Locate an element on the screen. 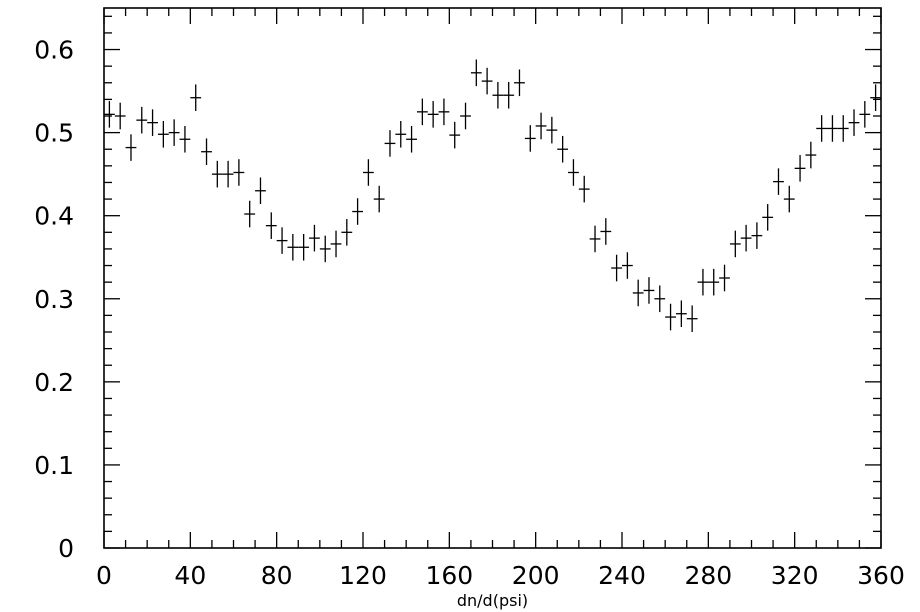 The width and height of the screenshot is (920, 612). x-tick-label: 120 is located at coordinates (363, 575).